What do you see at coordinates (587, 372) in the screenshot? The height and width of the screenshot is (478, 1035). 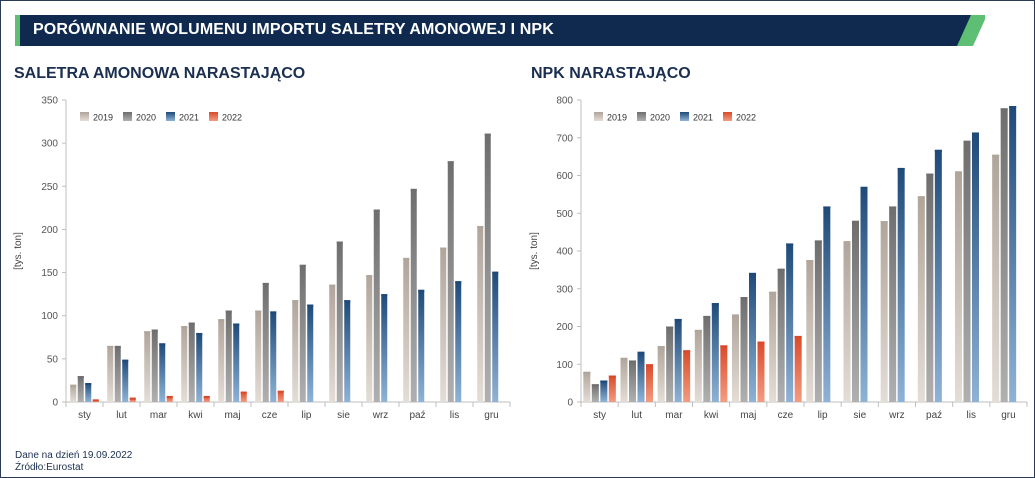 I see `bar-cap-2019-sty` at bounding box center [587, 372].